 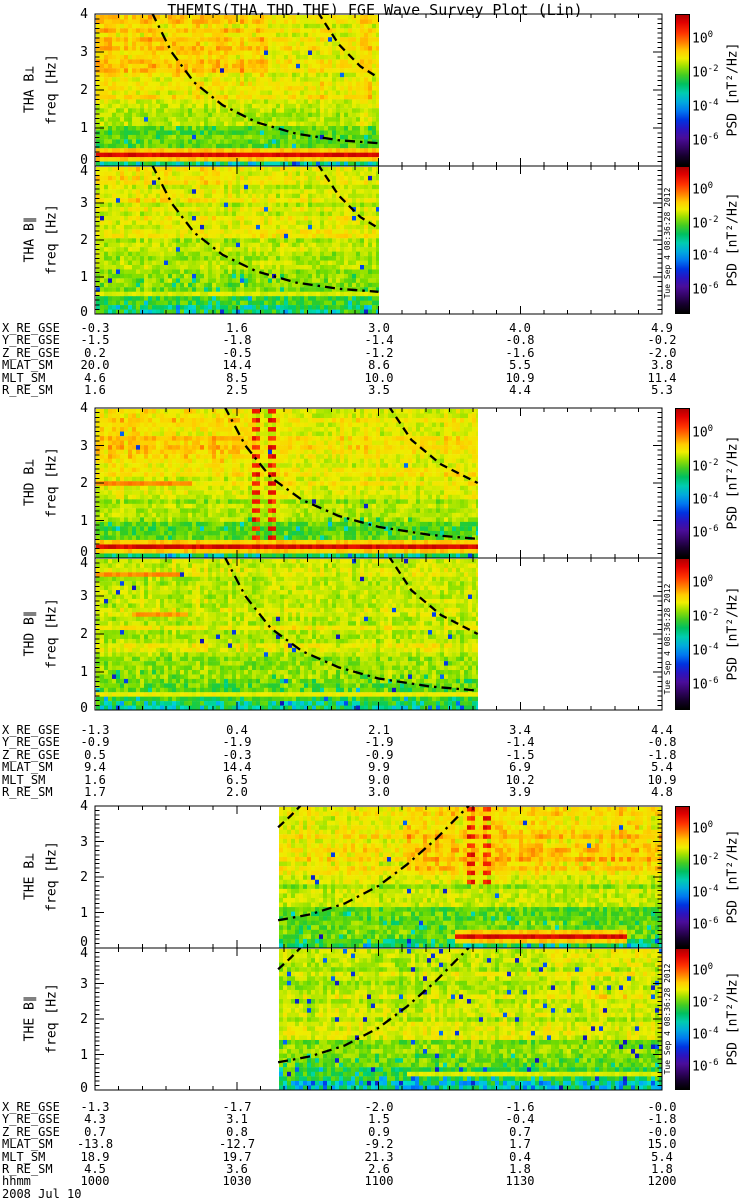 What do you see at coordinates (95, 730) in the screenshot?
I see `ephemeris-value: -1.3` at bounding box center [95, 730].